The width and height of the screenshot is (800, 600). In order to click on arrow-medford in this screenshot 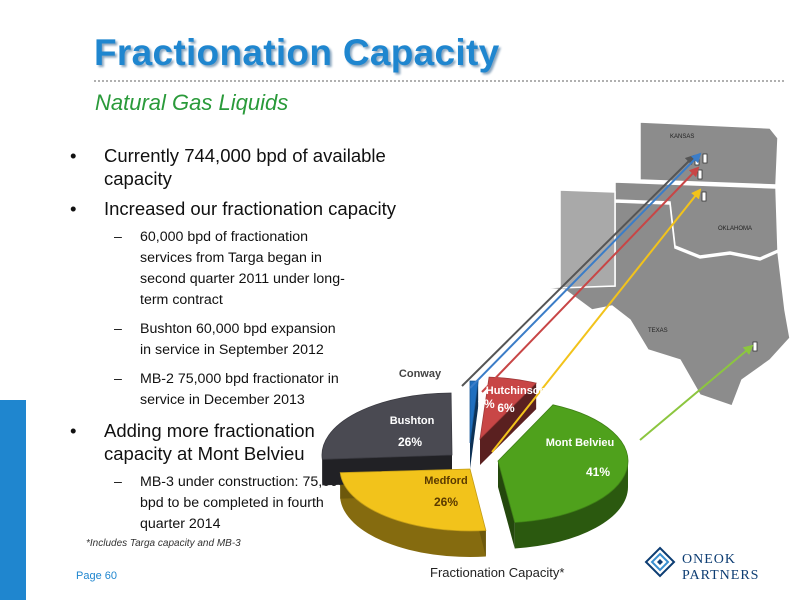, I will do `click(596, 320)`.